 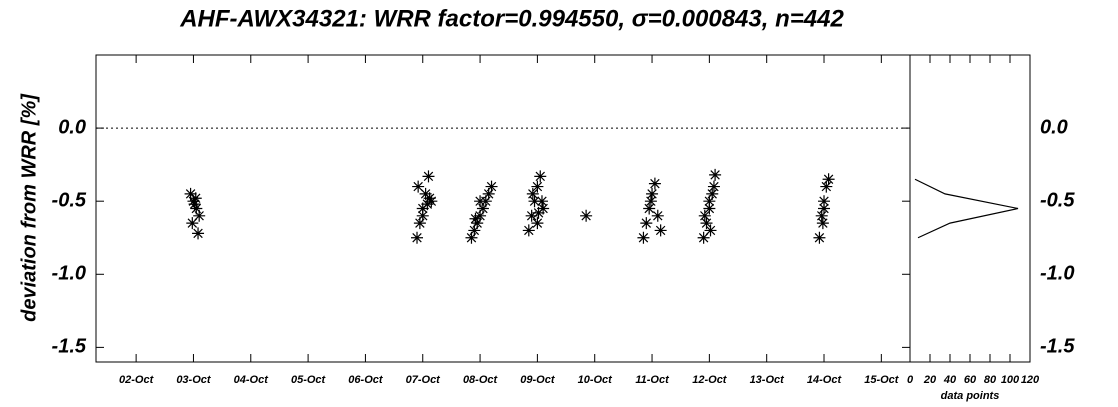 What do you see at coordinates (481, 380) in the screenshot?
I see `x-tick-label: 08-Oct` at bounding box center [481, 380].